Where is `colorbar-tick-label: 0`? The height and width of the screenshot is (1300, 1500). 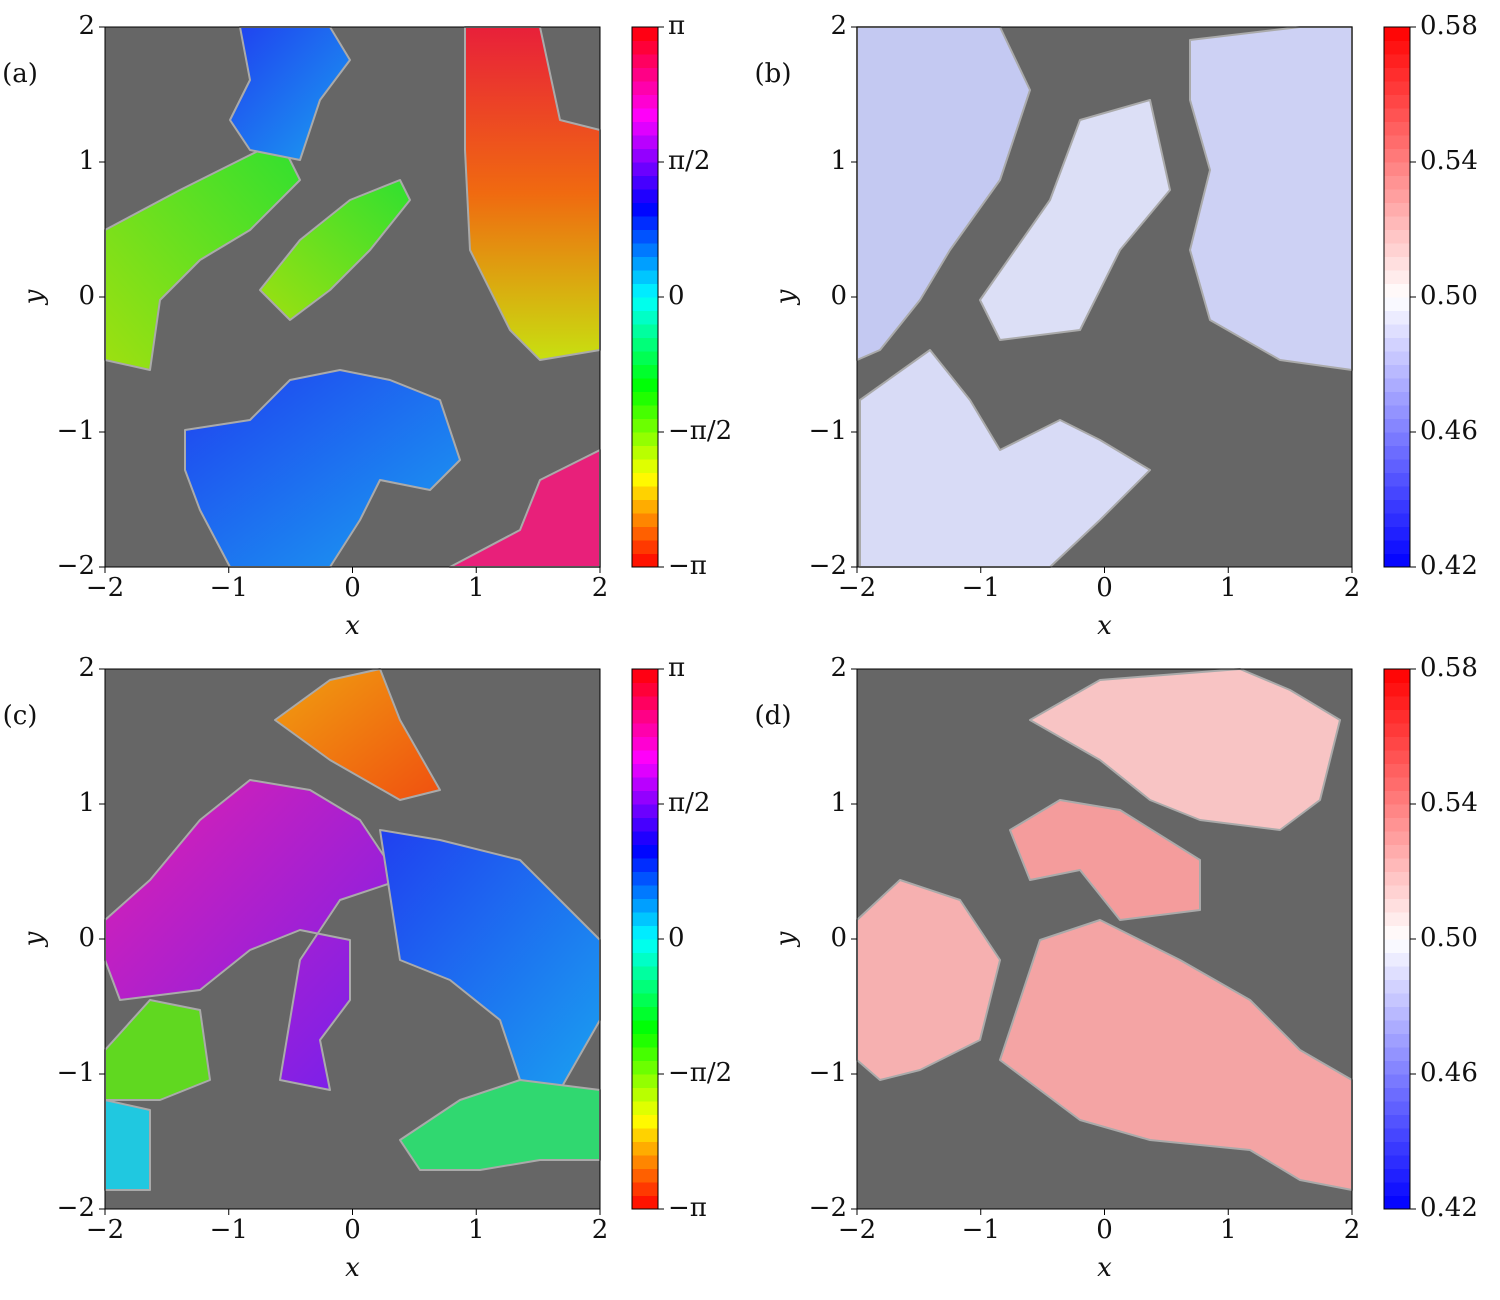
colorbar-tick-label: 0 is located at coordinates (676, 296).